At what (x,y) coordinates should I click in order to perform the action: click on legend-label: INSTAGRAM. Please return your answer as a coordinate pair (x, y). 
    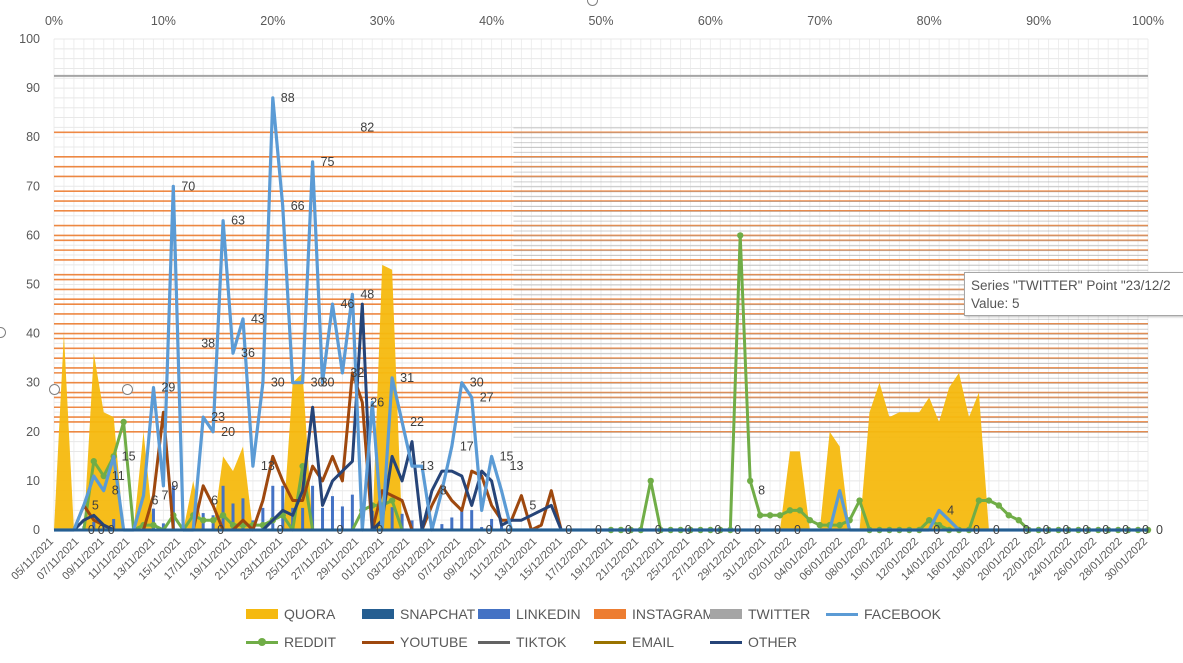
    Looking at the image, I should click on (673, 614).